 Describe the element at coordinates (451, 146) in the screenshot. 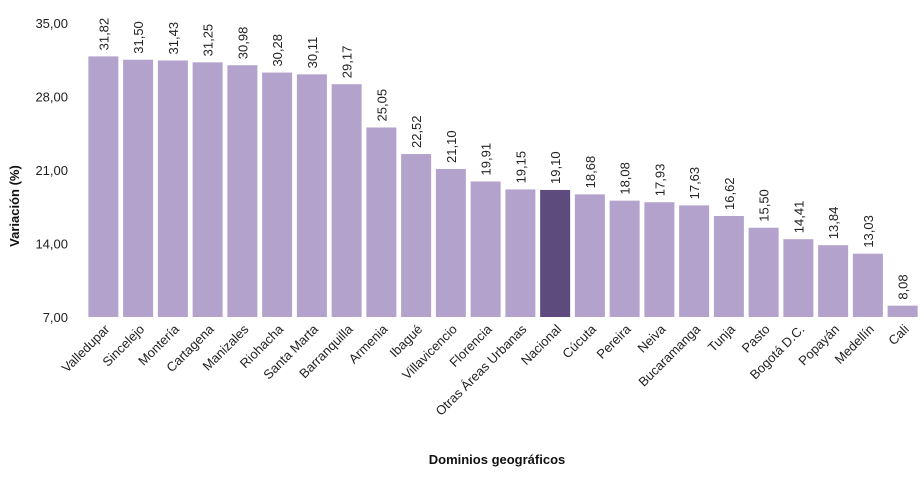

I see `data-label: 21,10` at that location.